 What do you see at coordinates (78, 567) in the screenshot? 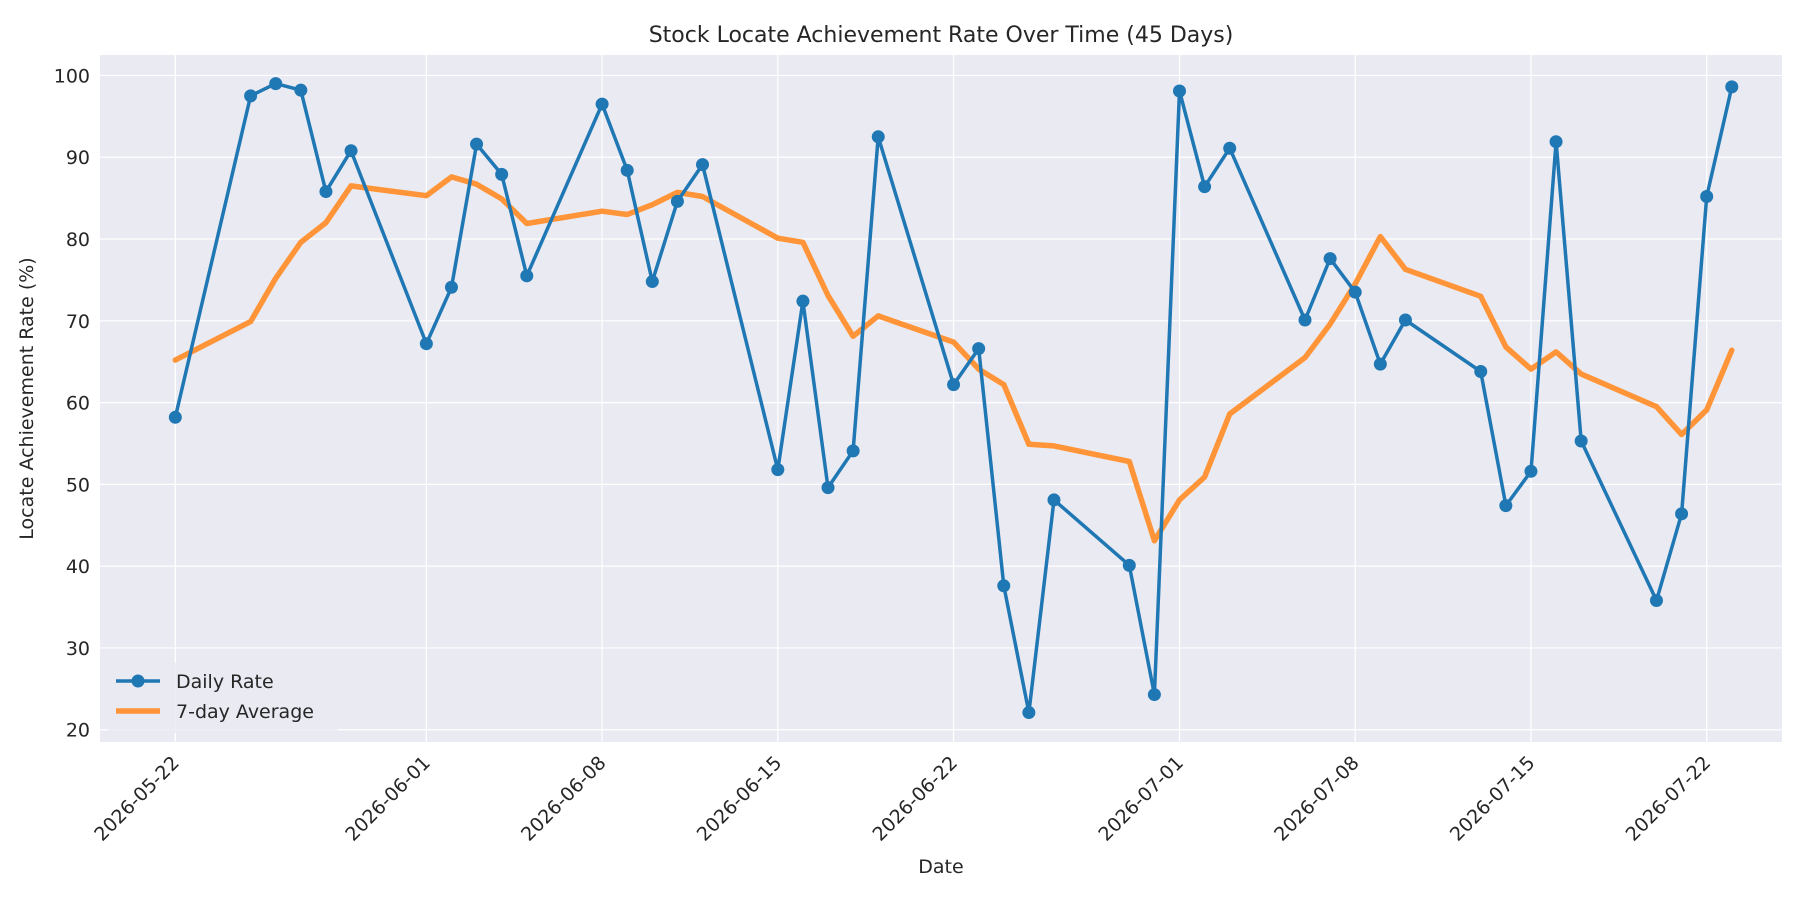
I see `y-tick-label: 40` at bounding box center [78, 567].